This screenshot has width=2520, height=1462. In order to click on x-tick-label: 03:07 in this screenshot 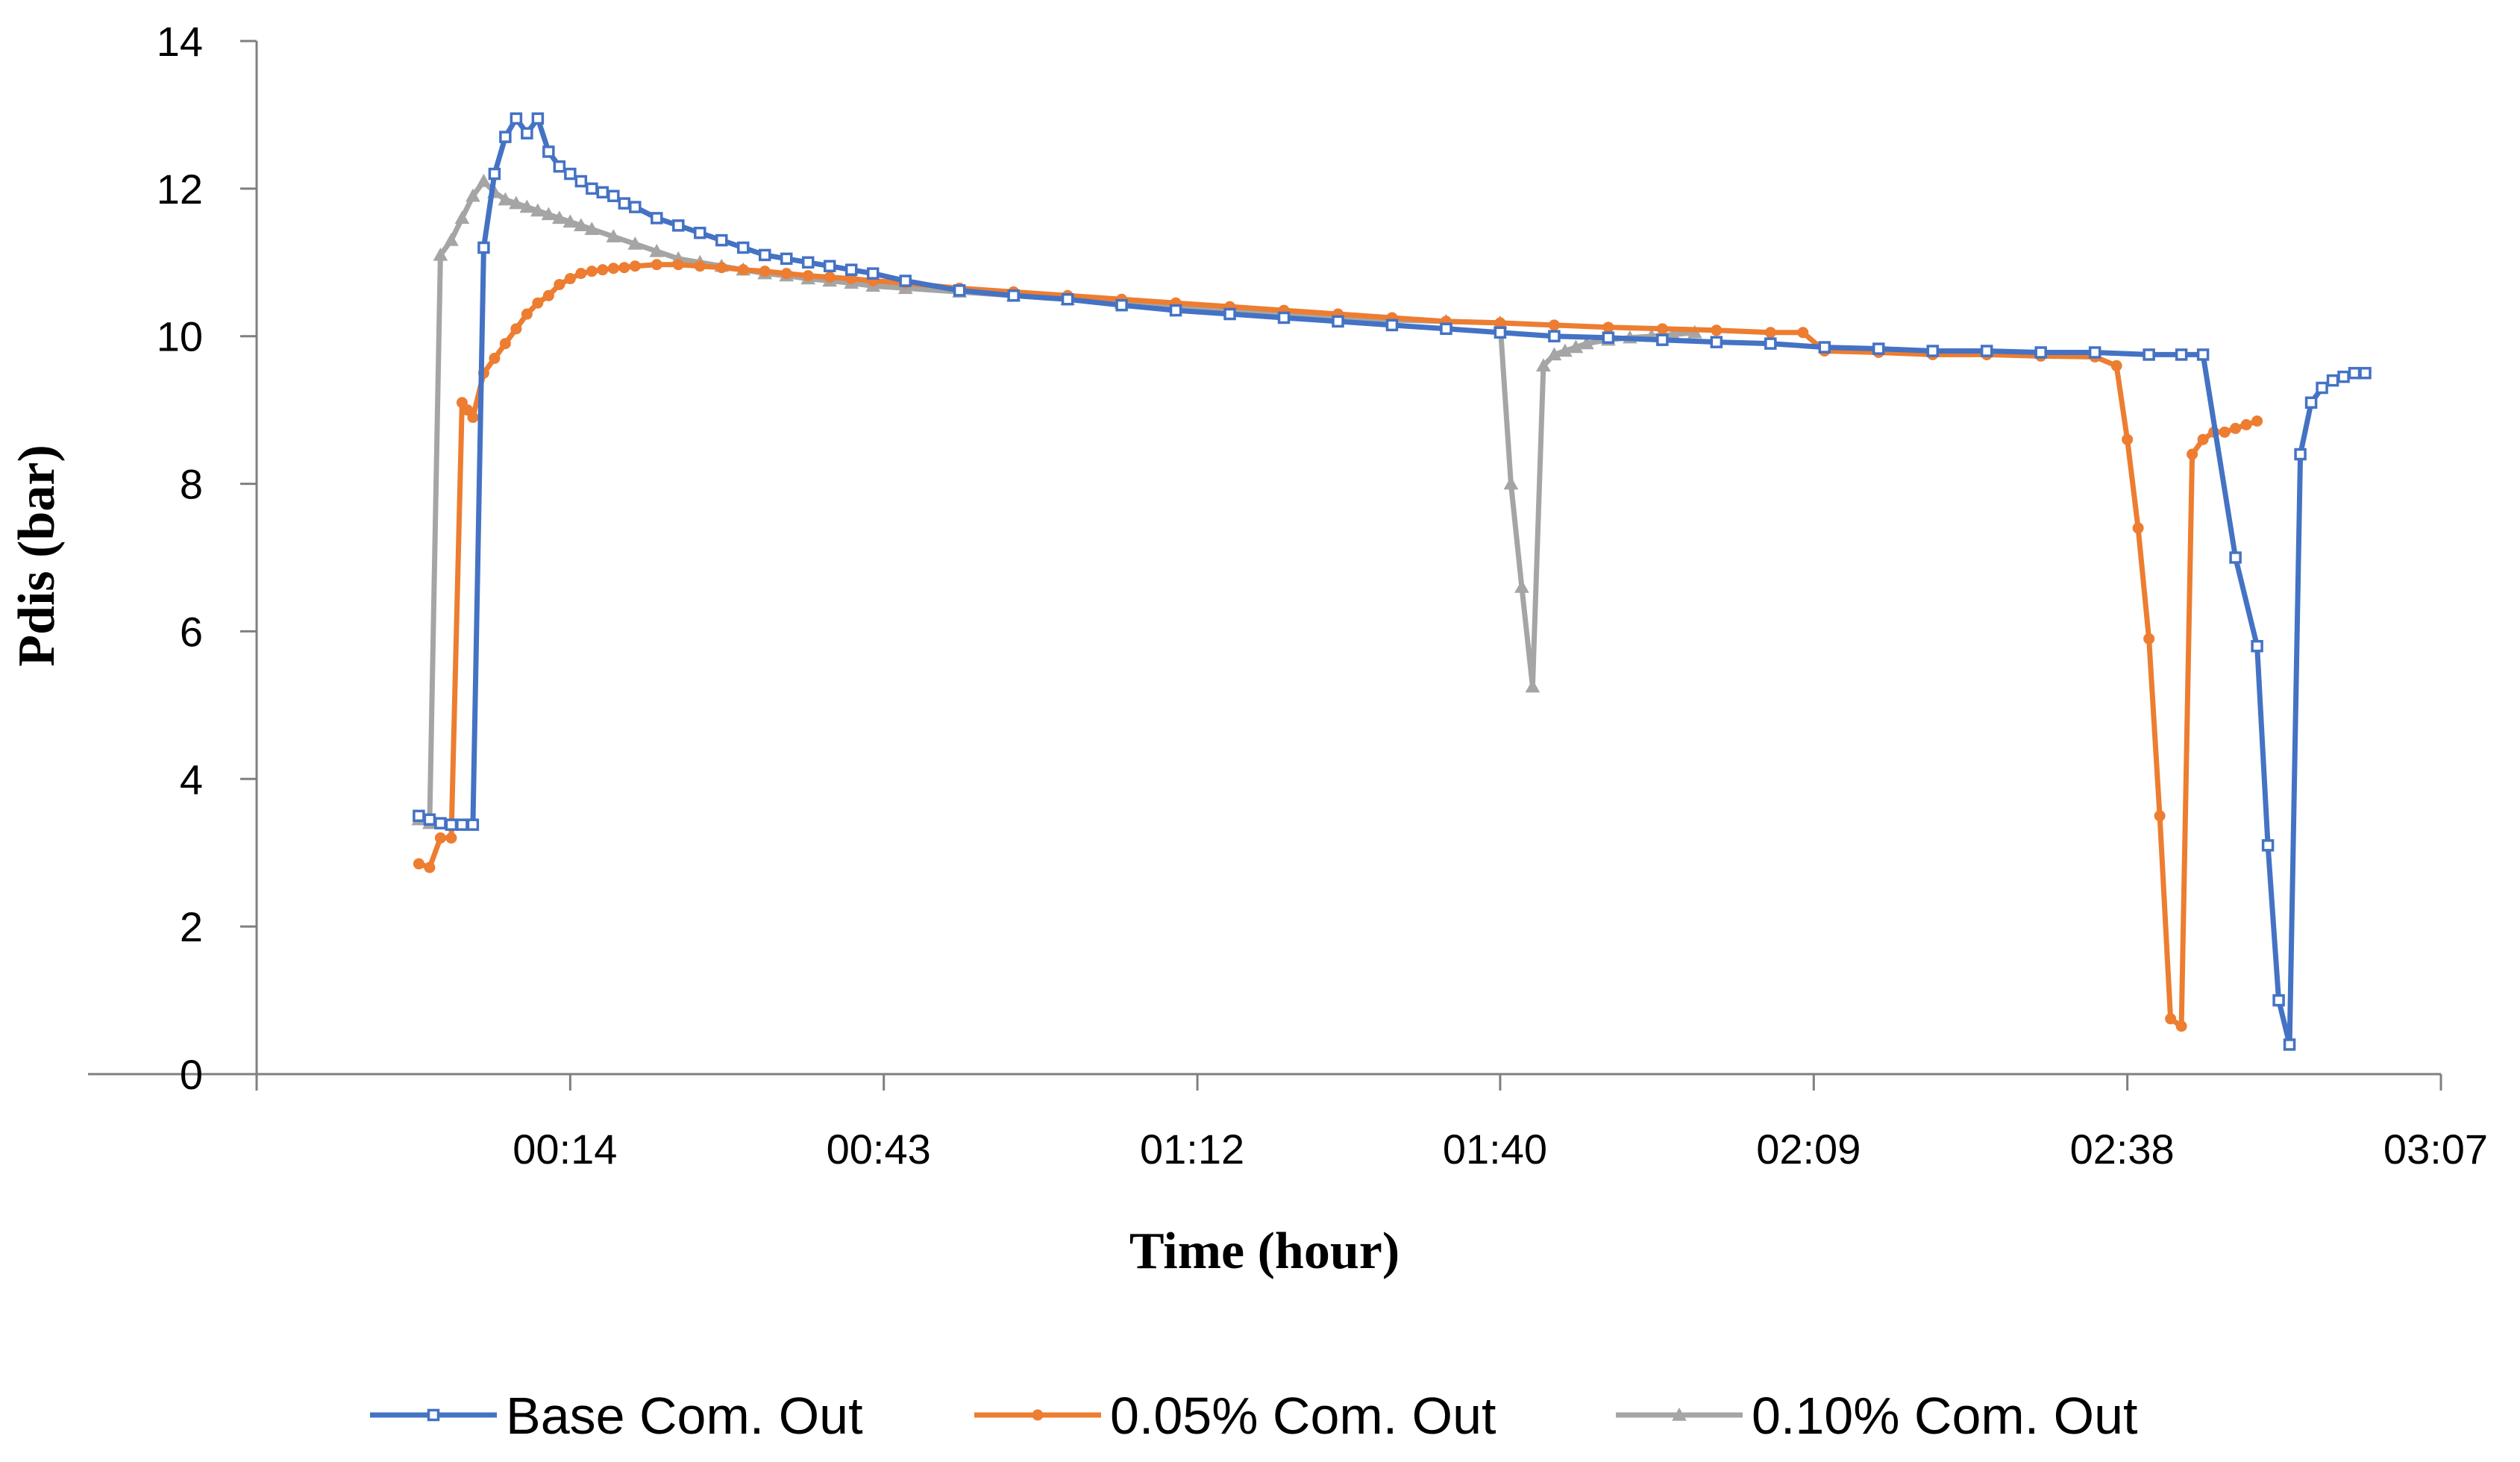, I will do `click(2435, 1149)`.